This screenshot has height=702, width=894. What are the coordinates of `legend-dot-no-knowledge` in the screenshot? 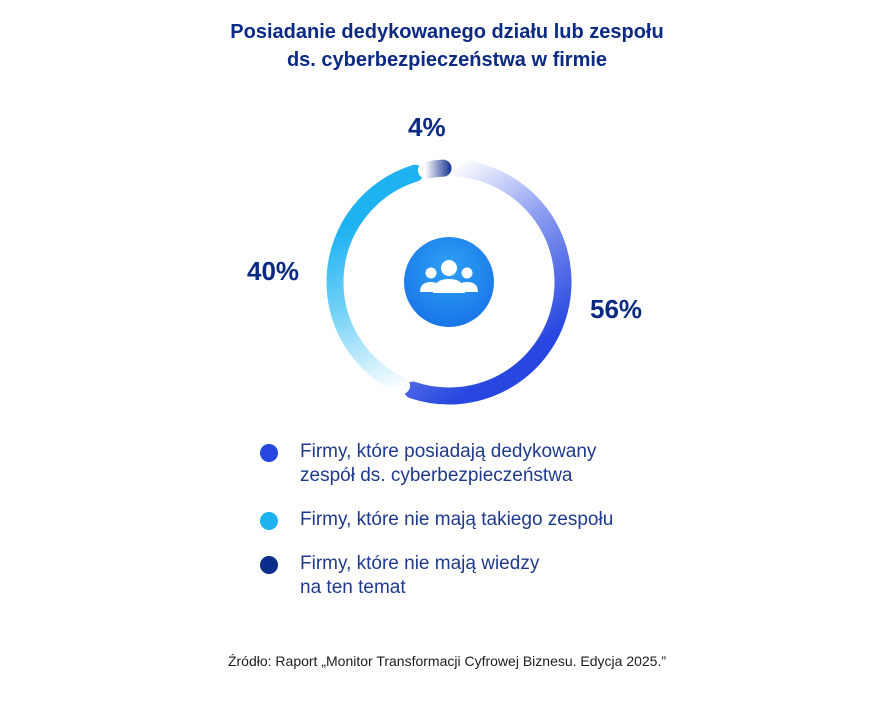 It's located at (269, 565).